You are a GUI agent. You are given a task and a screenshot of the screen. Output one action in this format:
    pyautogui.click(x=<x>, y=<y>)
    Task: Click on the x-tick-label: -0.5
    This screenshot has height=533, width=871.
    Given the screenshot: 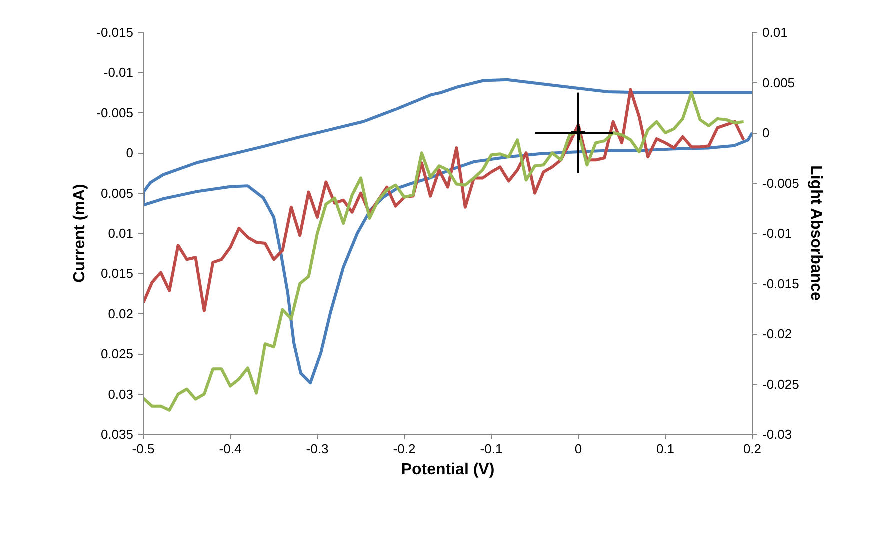 What is the action you would take?
    pyautogui.click(x=143, y=449)
    